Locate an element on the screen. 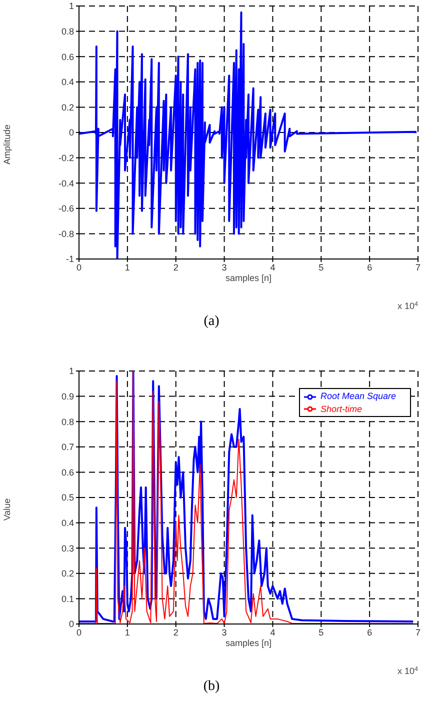 Image resolution: width=423 pixels, height=707 pixels. y-axis-title: Value is located at coordinates (7, 509).